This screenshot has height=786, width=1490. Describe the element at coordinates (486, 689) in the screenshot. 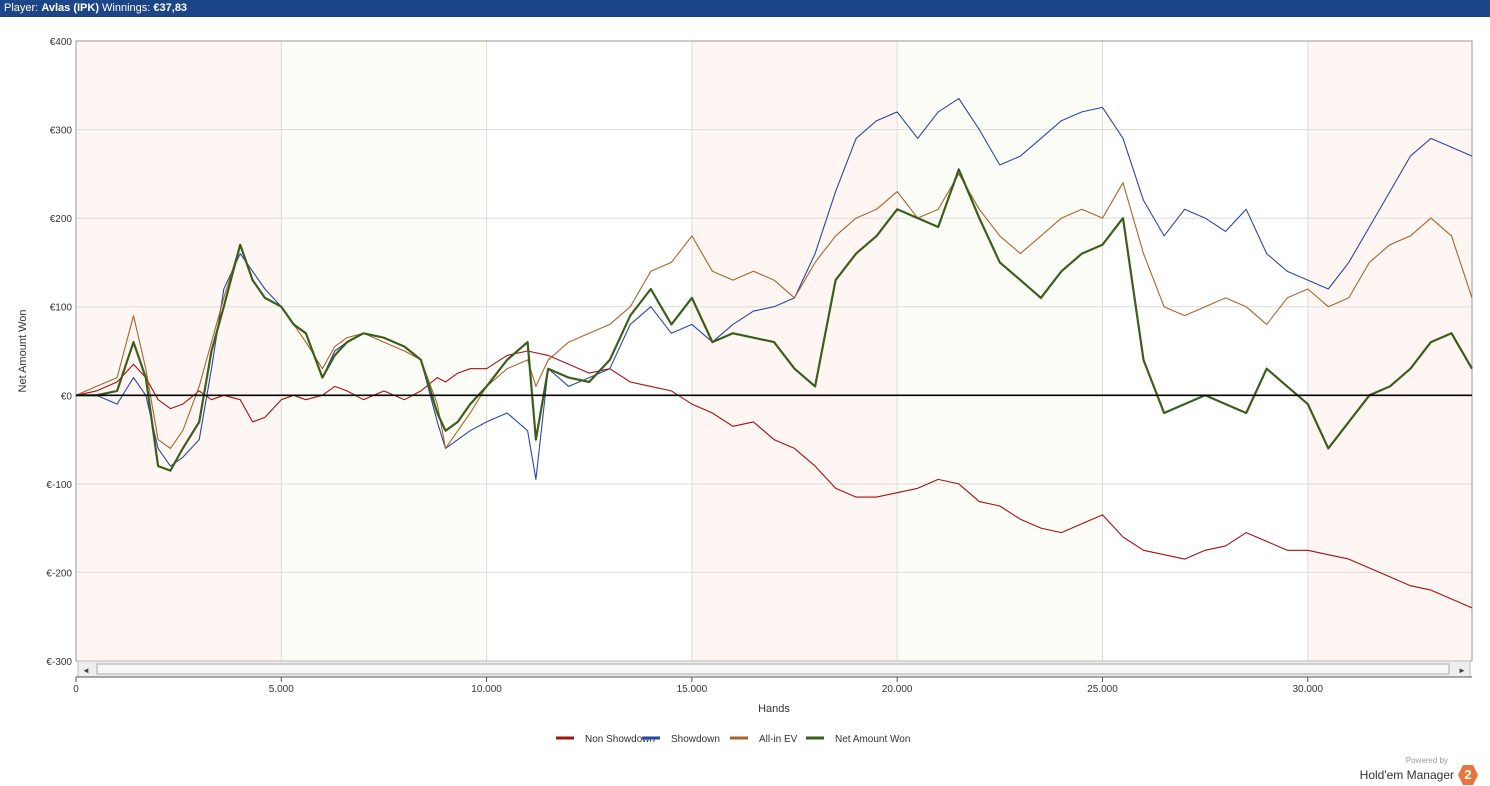

I see `x-tick-label: 10.000` at that location.